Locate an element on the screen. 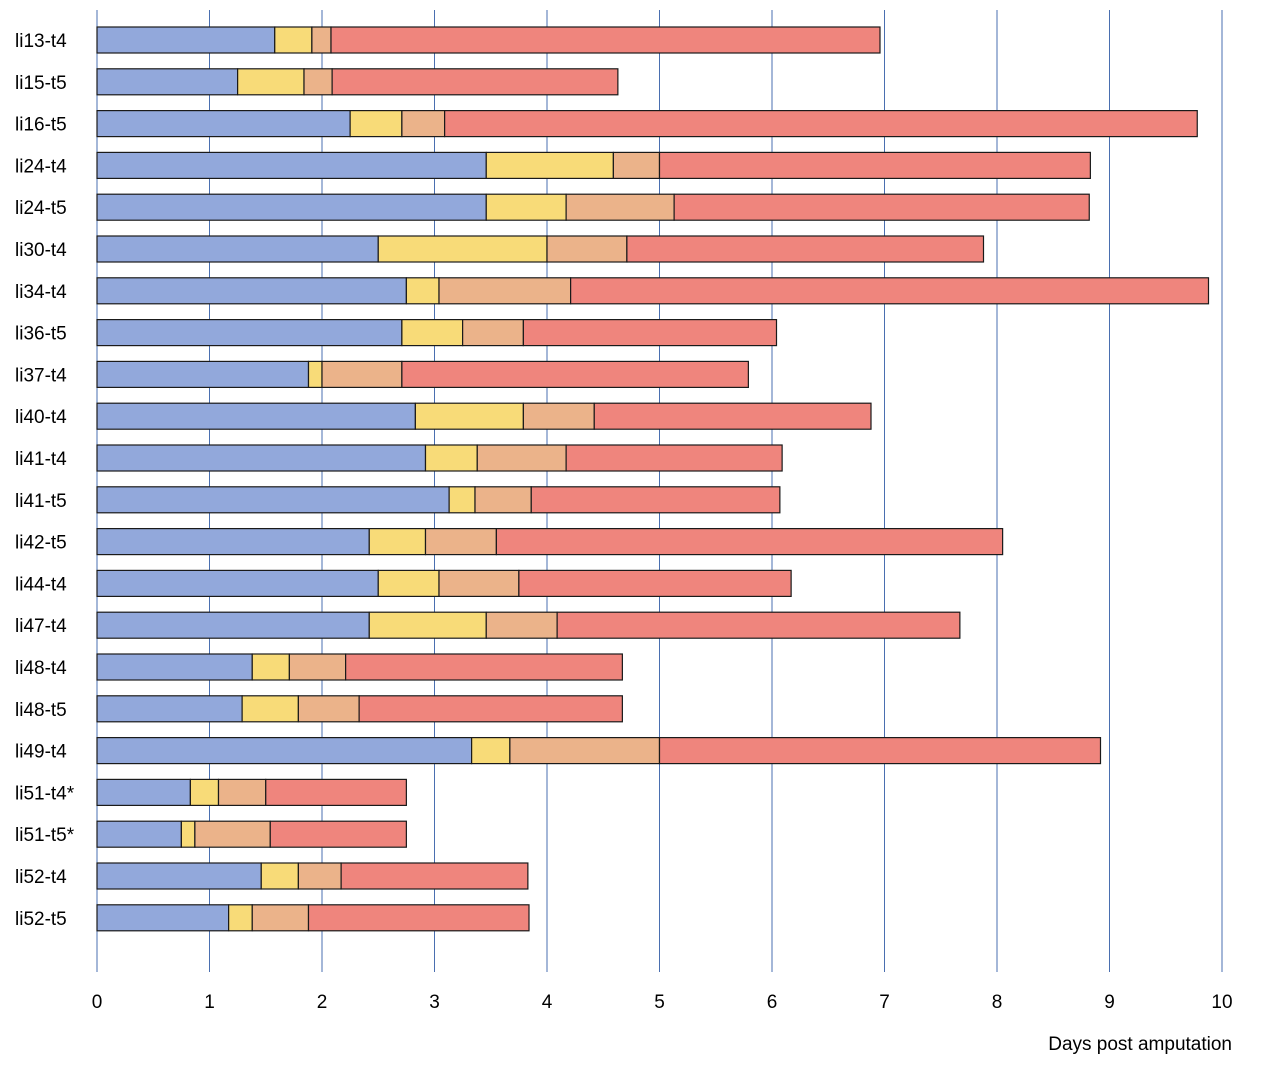 The width and height of the screenshot is (1274, 1070). category-label: li13-t4 is located at coordinates (41, 41).